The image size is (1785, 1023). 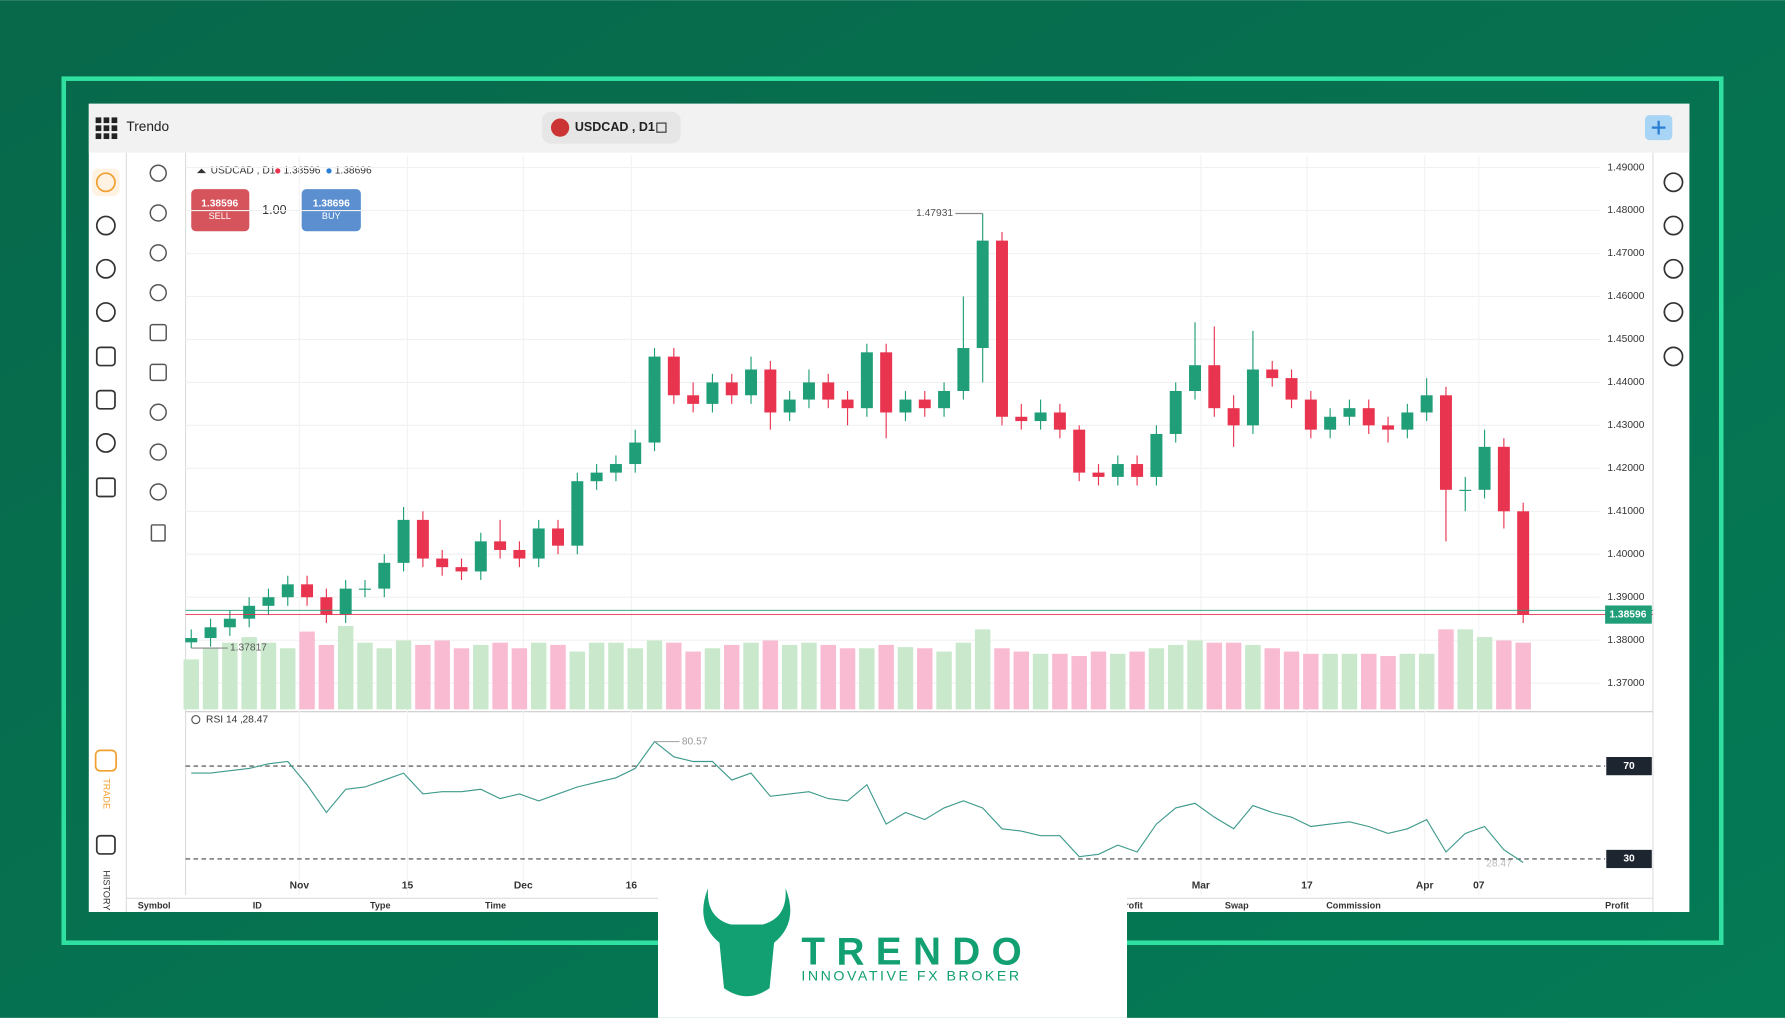 What do you see at coordinates (105, 760) in the screenshot?
I see `trade-icon` at bounding box center [105, 760].